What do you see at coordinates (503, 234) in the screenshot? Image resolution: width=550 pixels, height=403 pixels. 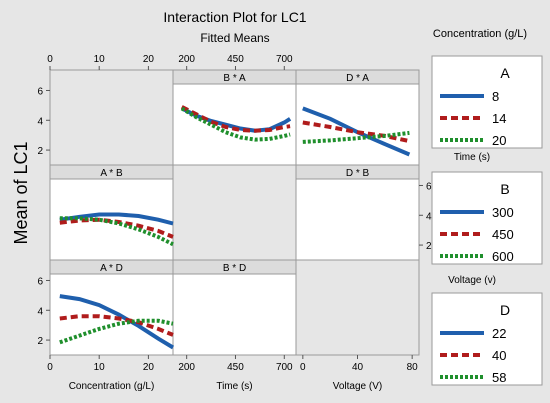 I see `legend-item: 450` at bounding box center [503, 234].